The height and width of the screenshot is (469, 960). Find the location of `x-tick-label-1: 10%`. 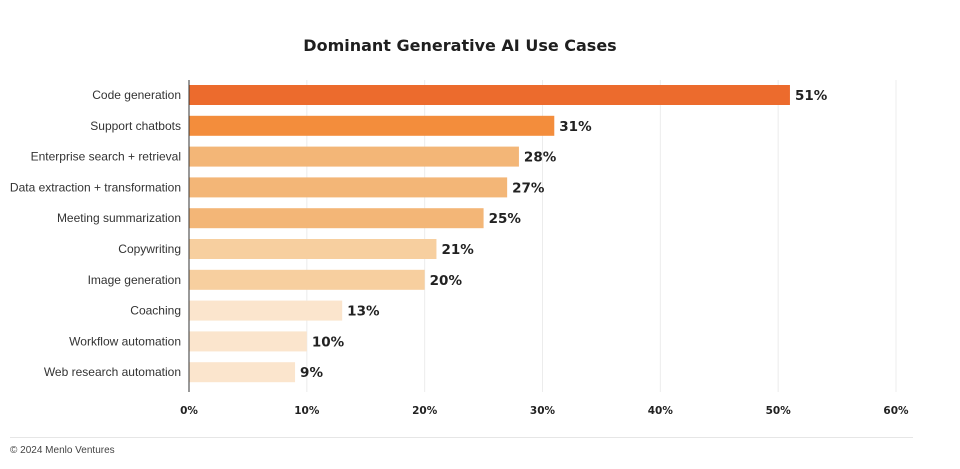

x-tick-label-1: 10% is located at coordinates (307, 411).